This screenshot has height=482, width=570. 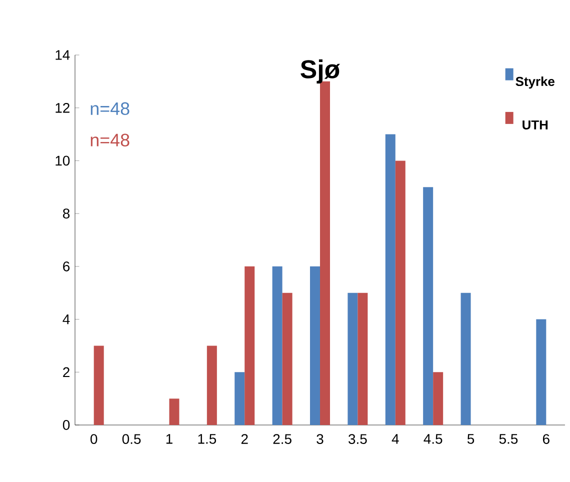 What do you see at coordinates (66, 266) in the screenshot?
I see `y-tick-label: 6` at bounding box center [66, 266].